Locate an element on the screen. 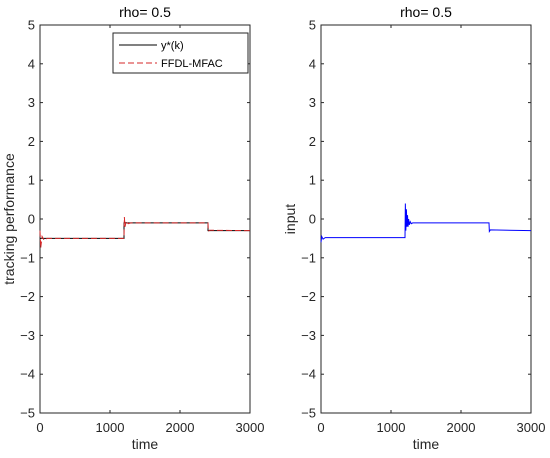  y-axis-label: tracking performance is located at coordinates (9, 219).